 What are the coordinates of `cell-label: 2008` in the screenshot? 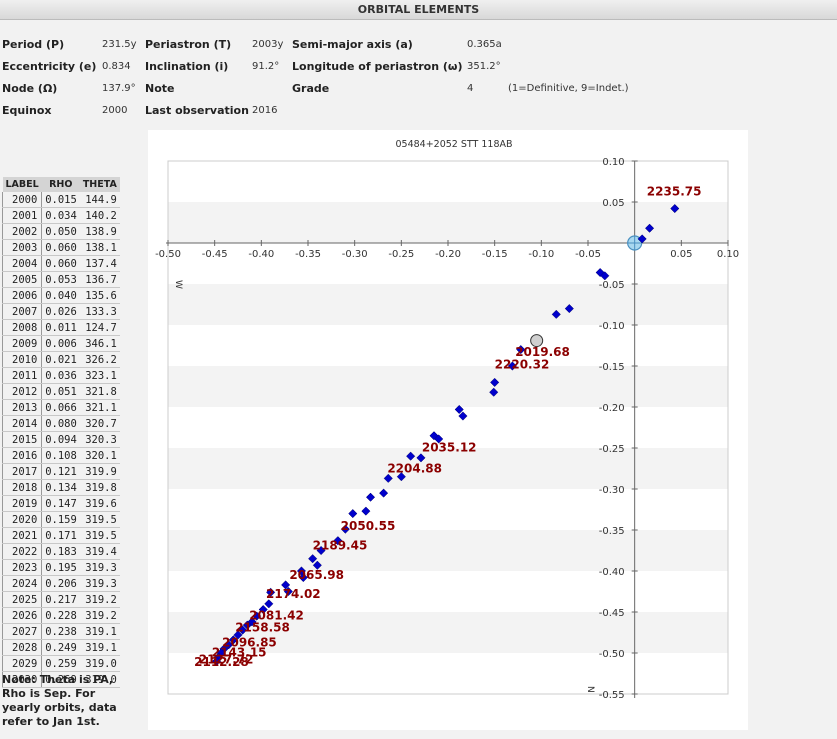 It's located at (22, 327).